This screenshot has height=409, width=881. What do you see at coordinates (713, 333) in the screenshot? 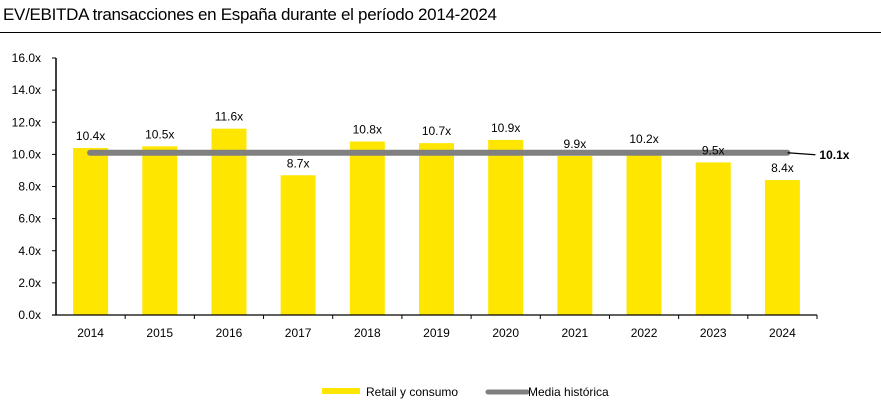
I see `x-tick-label: 2023` at bounding box center [713, 333].